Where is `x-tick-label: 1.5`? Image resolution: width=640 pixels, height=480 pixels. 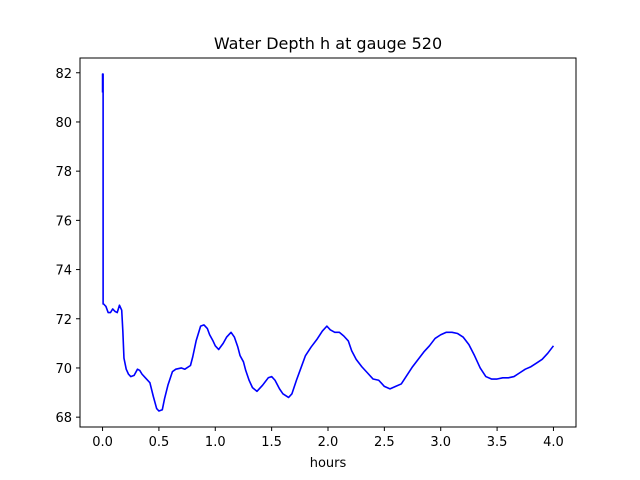 x-tick-label: 1.5 is located at coordinates (271, 442).